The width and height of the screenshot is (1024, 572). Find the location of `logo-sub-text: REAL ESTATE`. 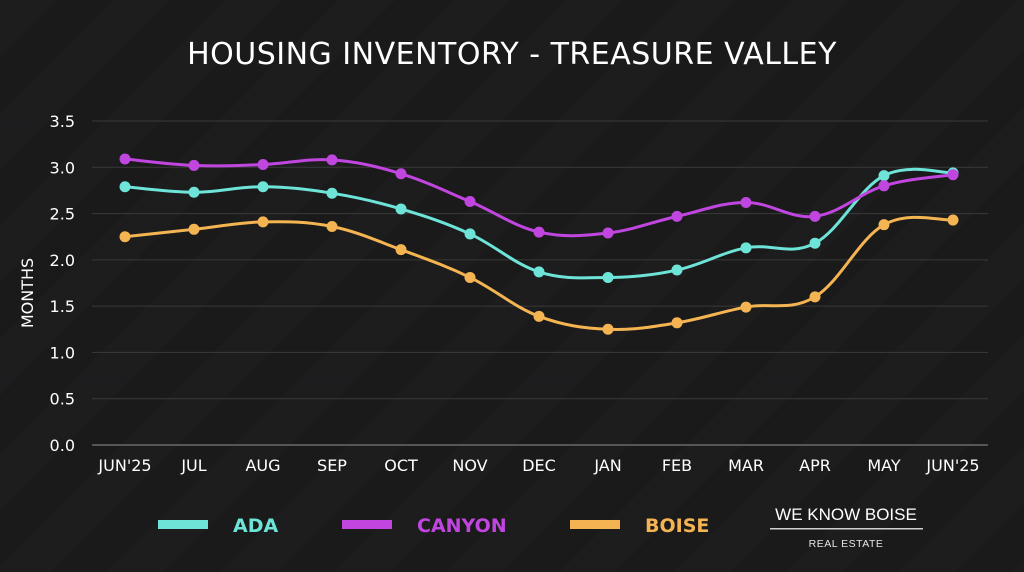

logo-sub-text: REAL ESTATE is located at coordinates (846, 544).